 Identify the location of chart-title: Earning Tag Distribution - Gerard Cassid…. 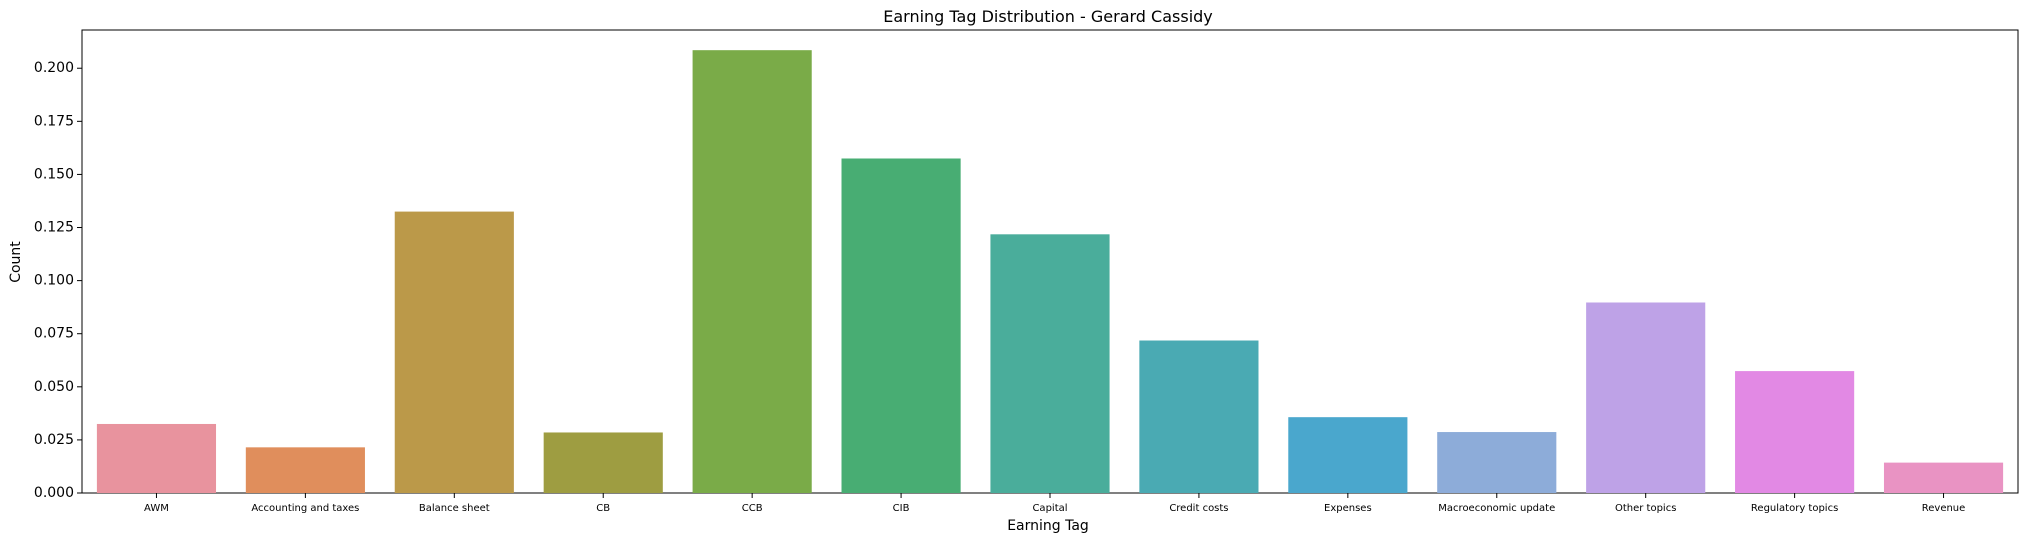
(1048, 16).